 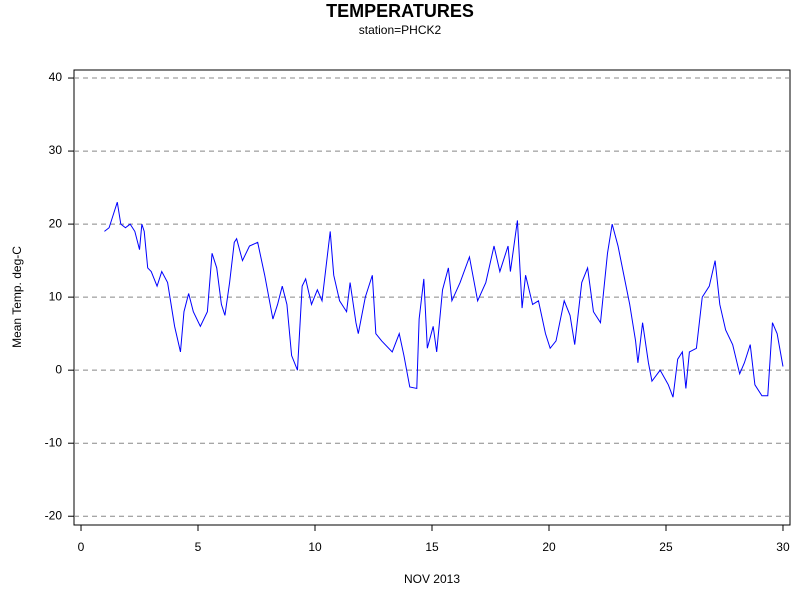 I want to click on x-tick-label: 25, so click(x=666, y=547).